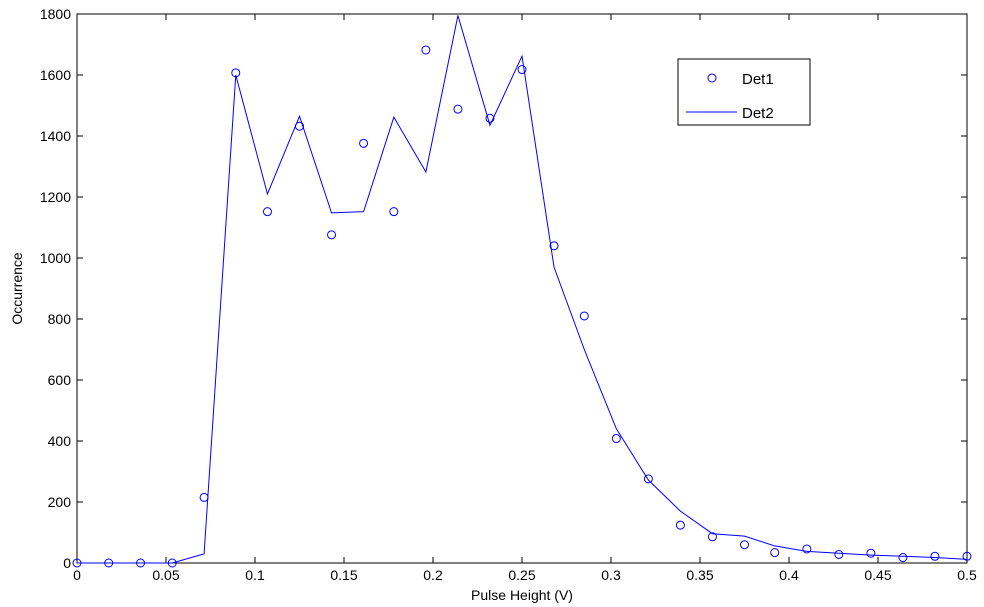  I want to click on x-tick-label: 0.15, so click(343, 575).